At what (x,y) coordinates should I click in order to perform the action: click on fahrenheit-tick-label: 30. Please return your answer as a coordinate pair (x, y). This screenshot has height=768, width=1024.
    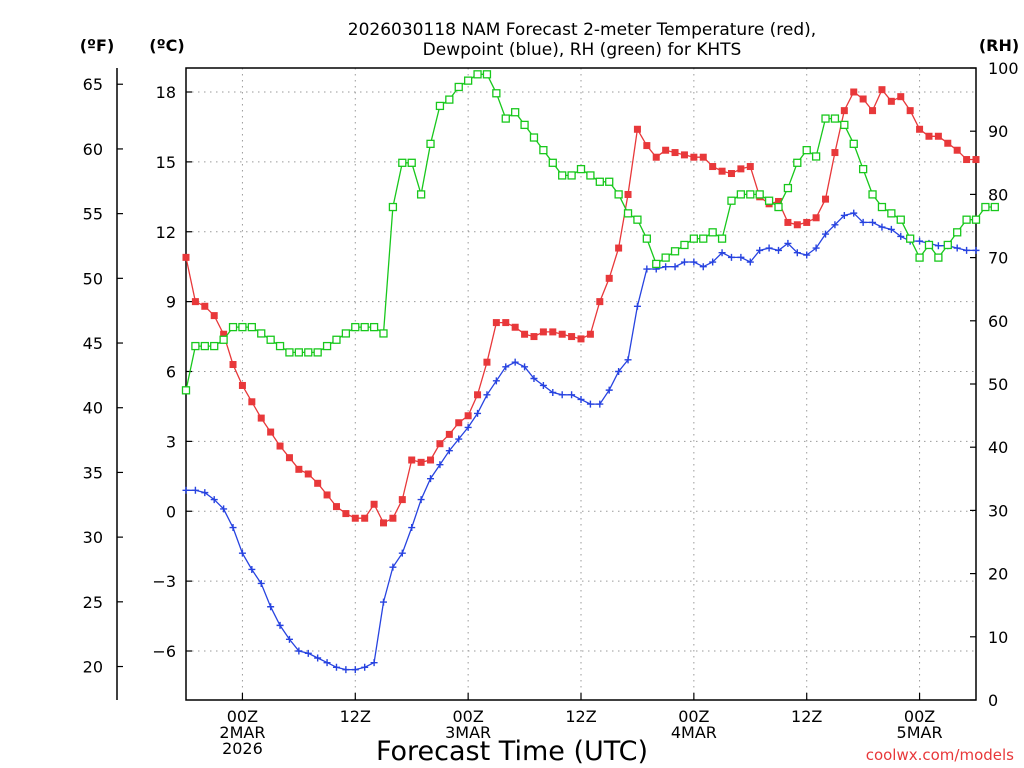
    Looking at the image, I should click on (93, 537).